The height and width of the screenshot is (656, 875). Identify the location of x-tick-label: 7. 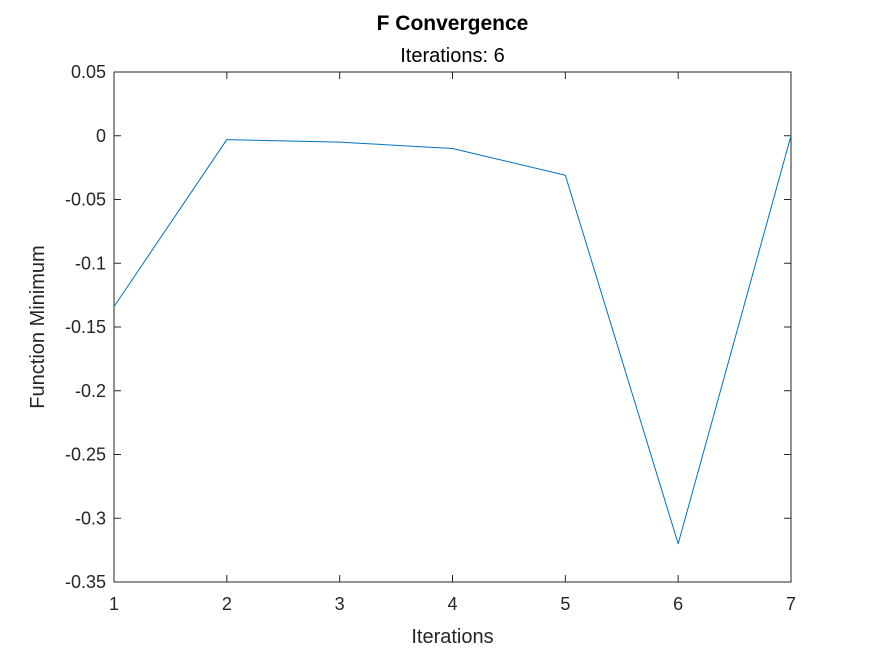
(791, 604).